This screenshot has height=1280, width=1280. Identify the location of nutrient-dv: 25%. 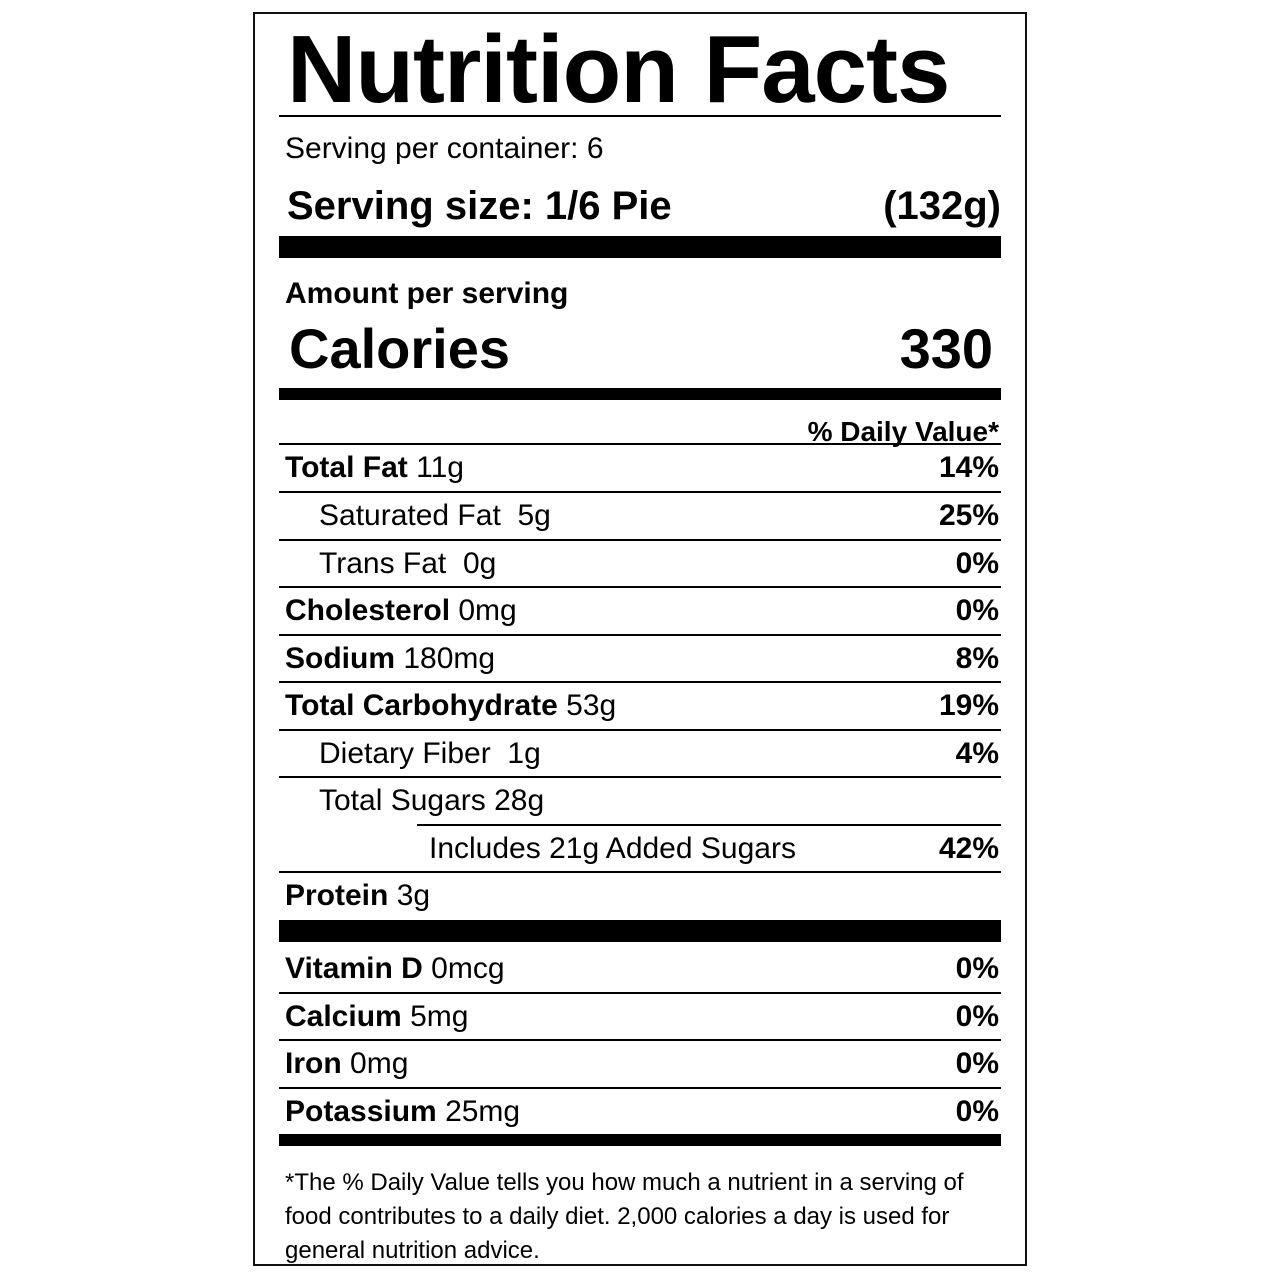
(968, 515).